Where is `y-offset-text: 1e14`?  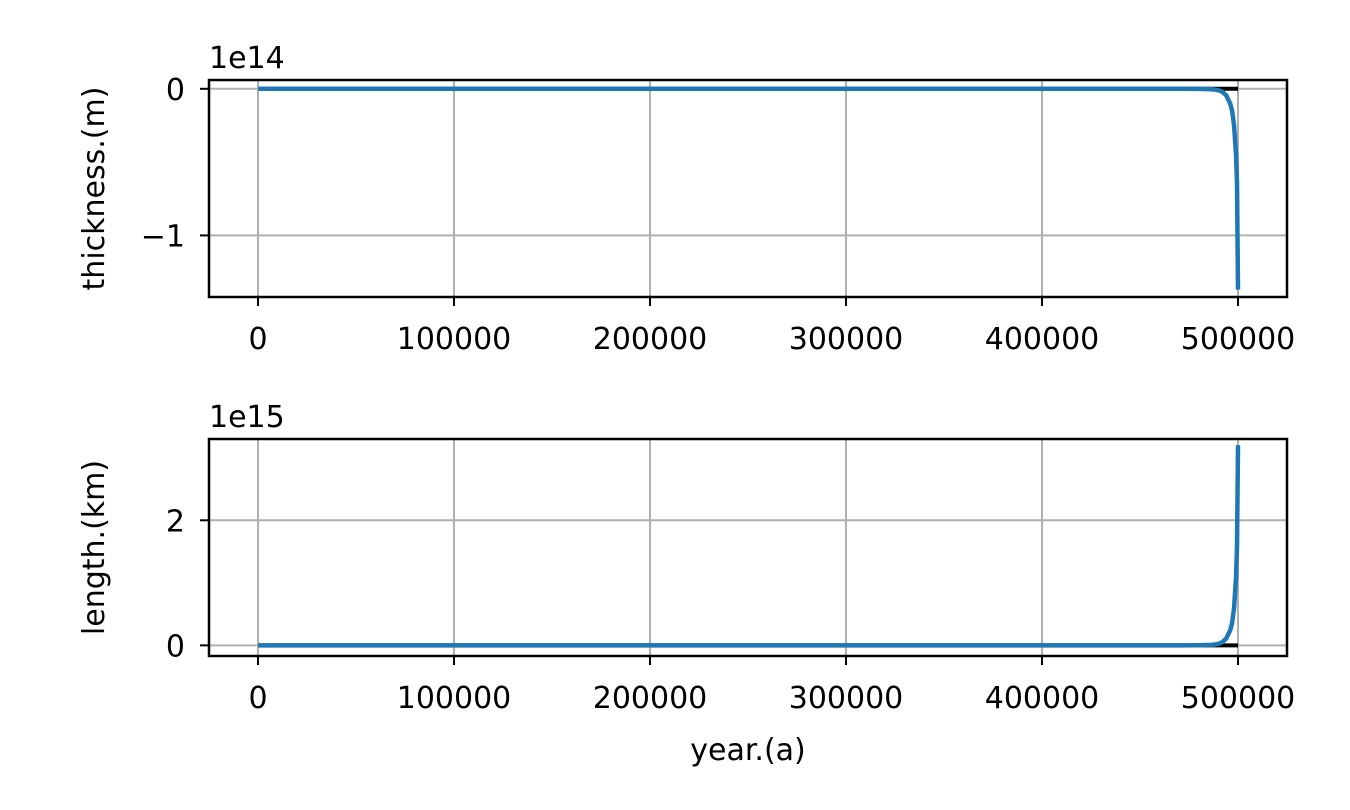 y-offset-text: 1e14 is located at coordinates (247, 58).